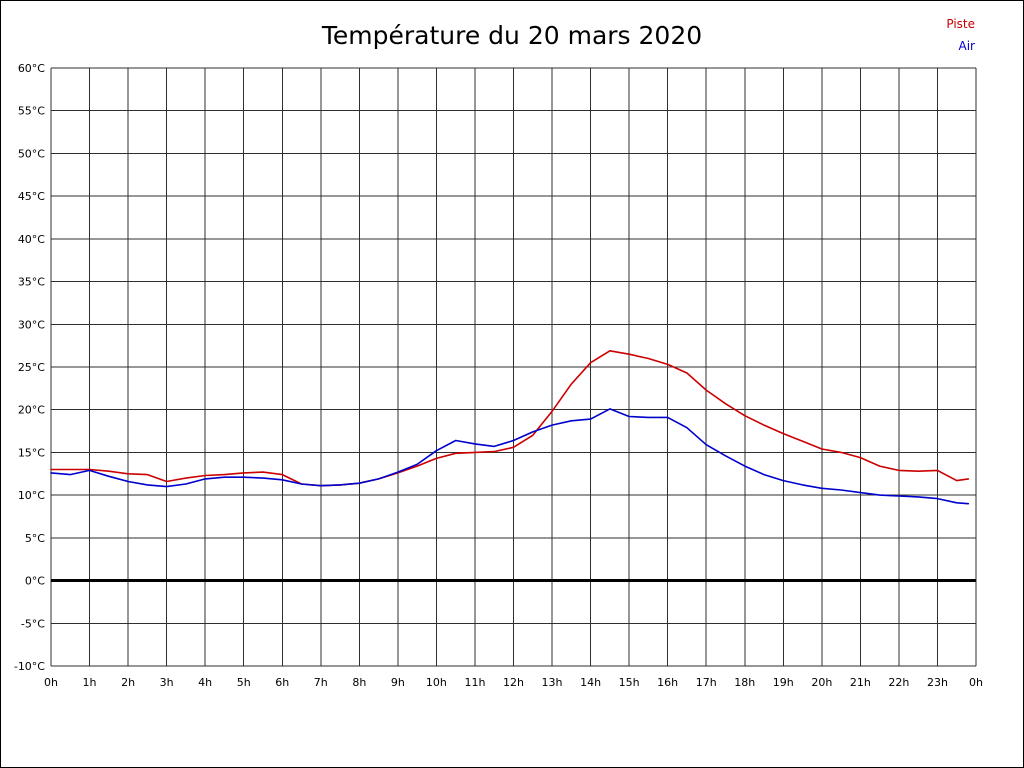 The width and height of the screenshot is (1024, 768). I want to click on svg-text: 23h, so click(937, 682).